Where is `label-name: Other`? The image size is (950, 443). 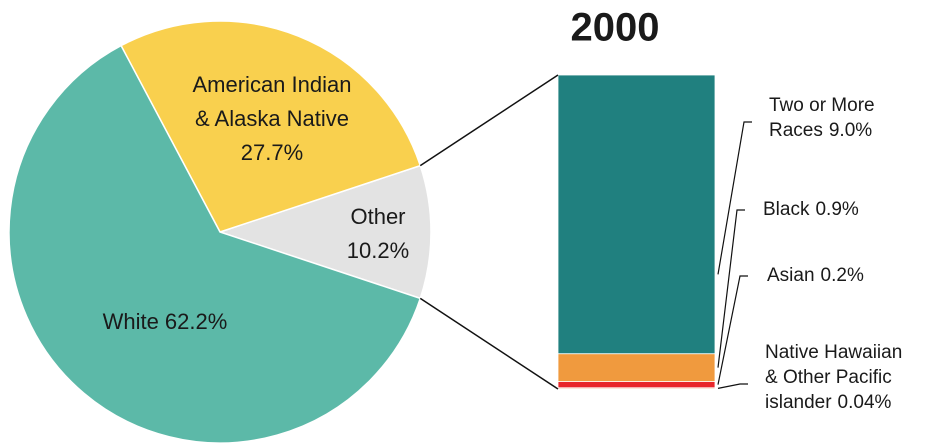 label-name: Other is located at coordinates (377, 216).